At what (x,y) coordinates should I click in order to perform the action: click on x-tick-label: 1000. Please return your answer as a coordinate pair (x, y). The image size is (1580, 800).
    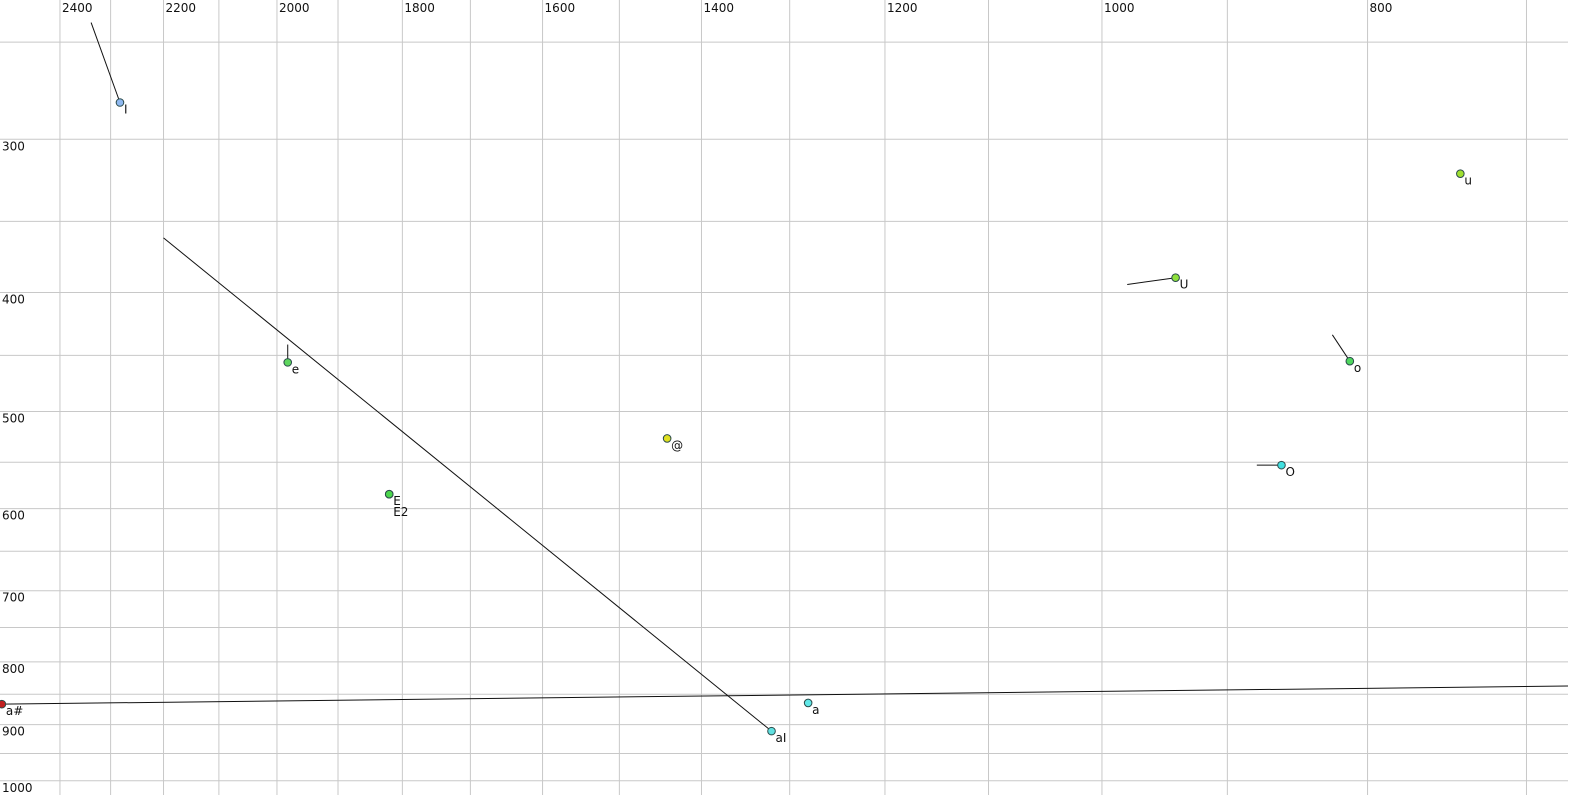
    Looking at the image, I should click on (1119, 8).